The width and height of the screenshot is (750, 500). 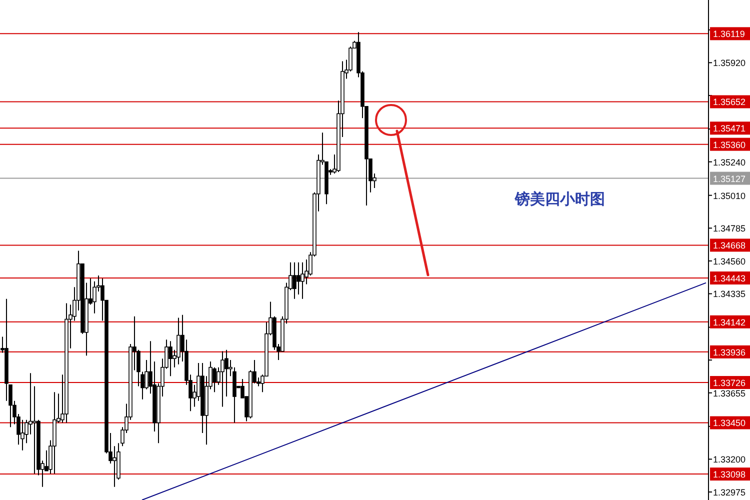 What do you see at coordinates (729, 294) in the screenshot?
I see `y-tick-label: 1.34335` at bounding box center [729, 294].